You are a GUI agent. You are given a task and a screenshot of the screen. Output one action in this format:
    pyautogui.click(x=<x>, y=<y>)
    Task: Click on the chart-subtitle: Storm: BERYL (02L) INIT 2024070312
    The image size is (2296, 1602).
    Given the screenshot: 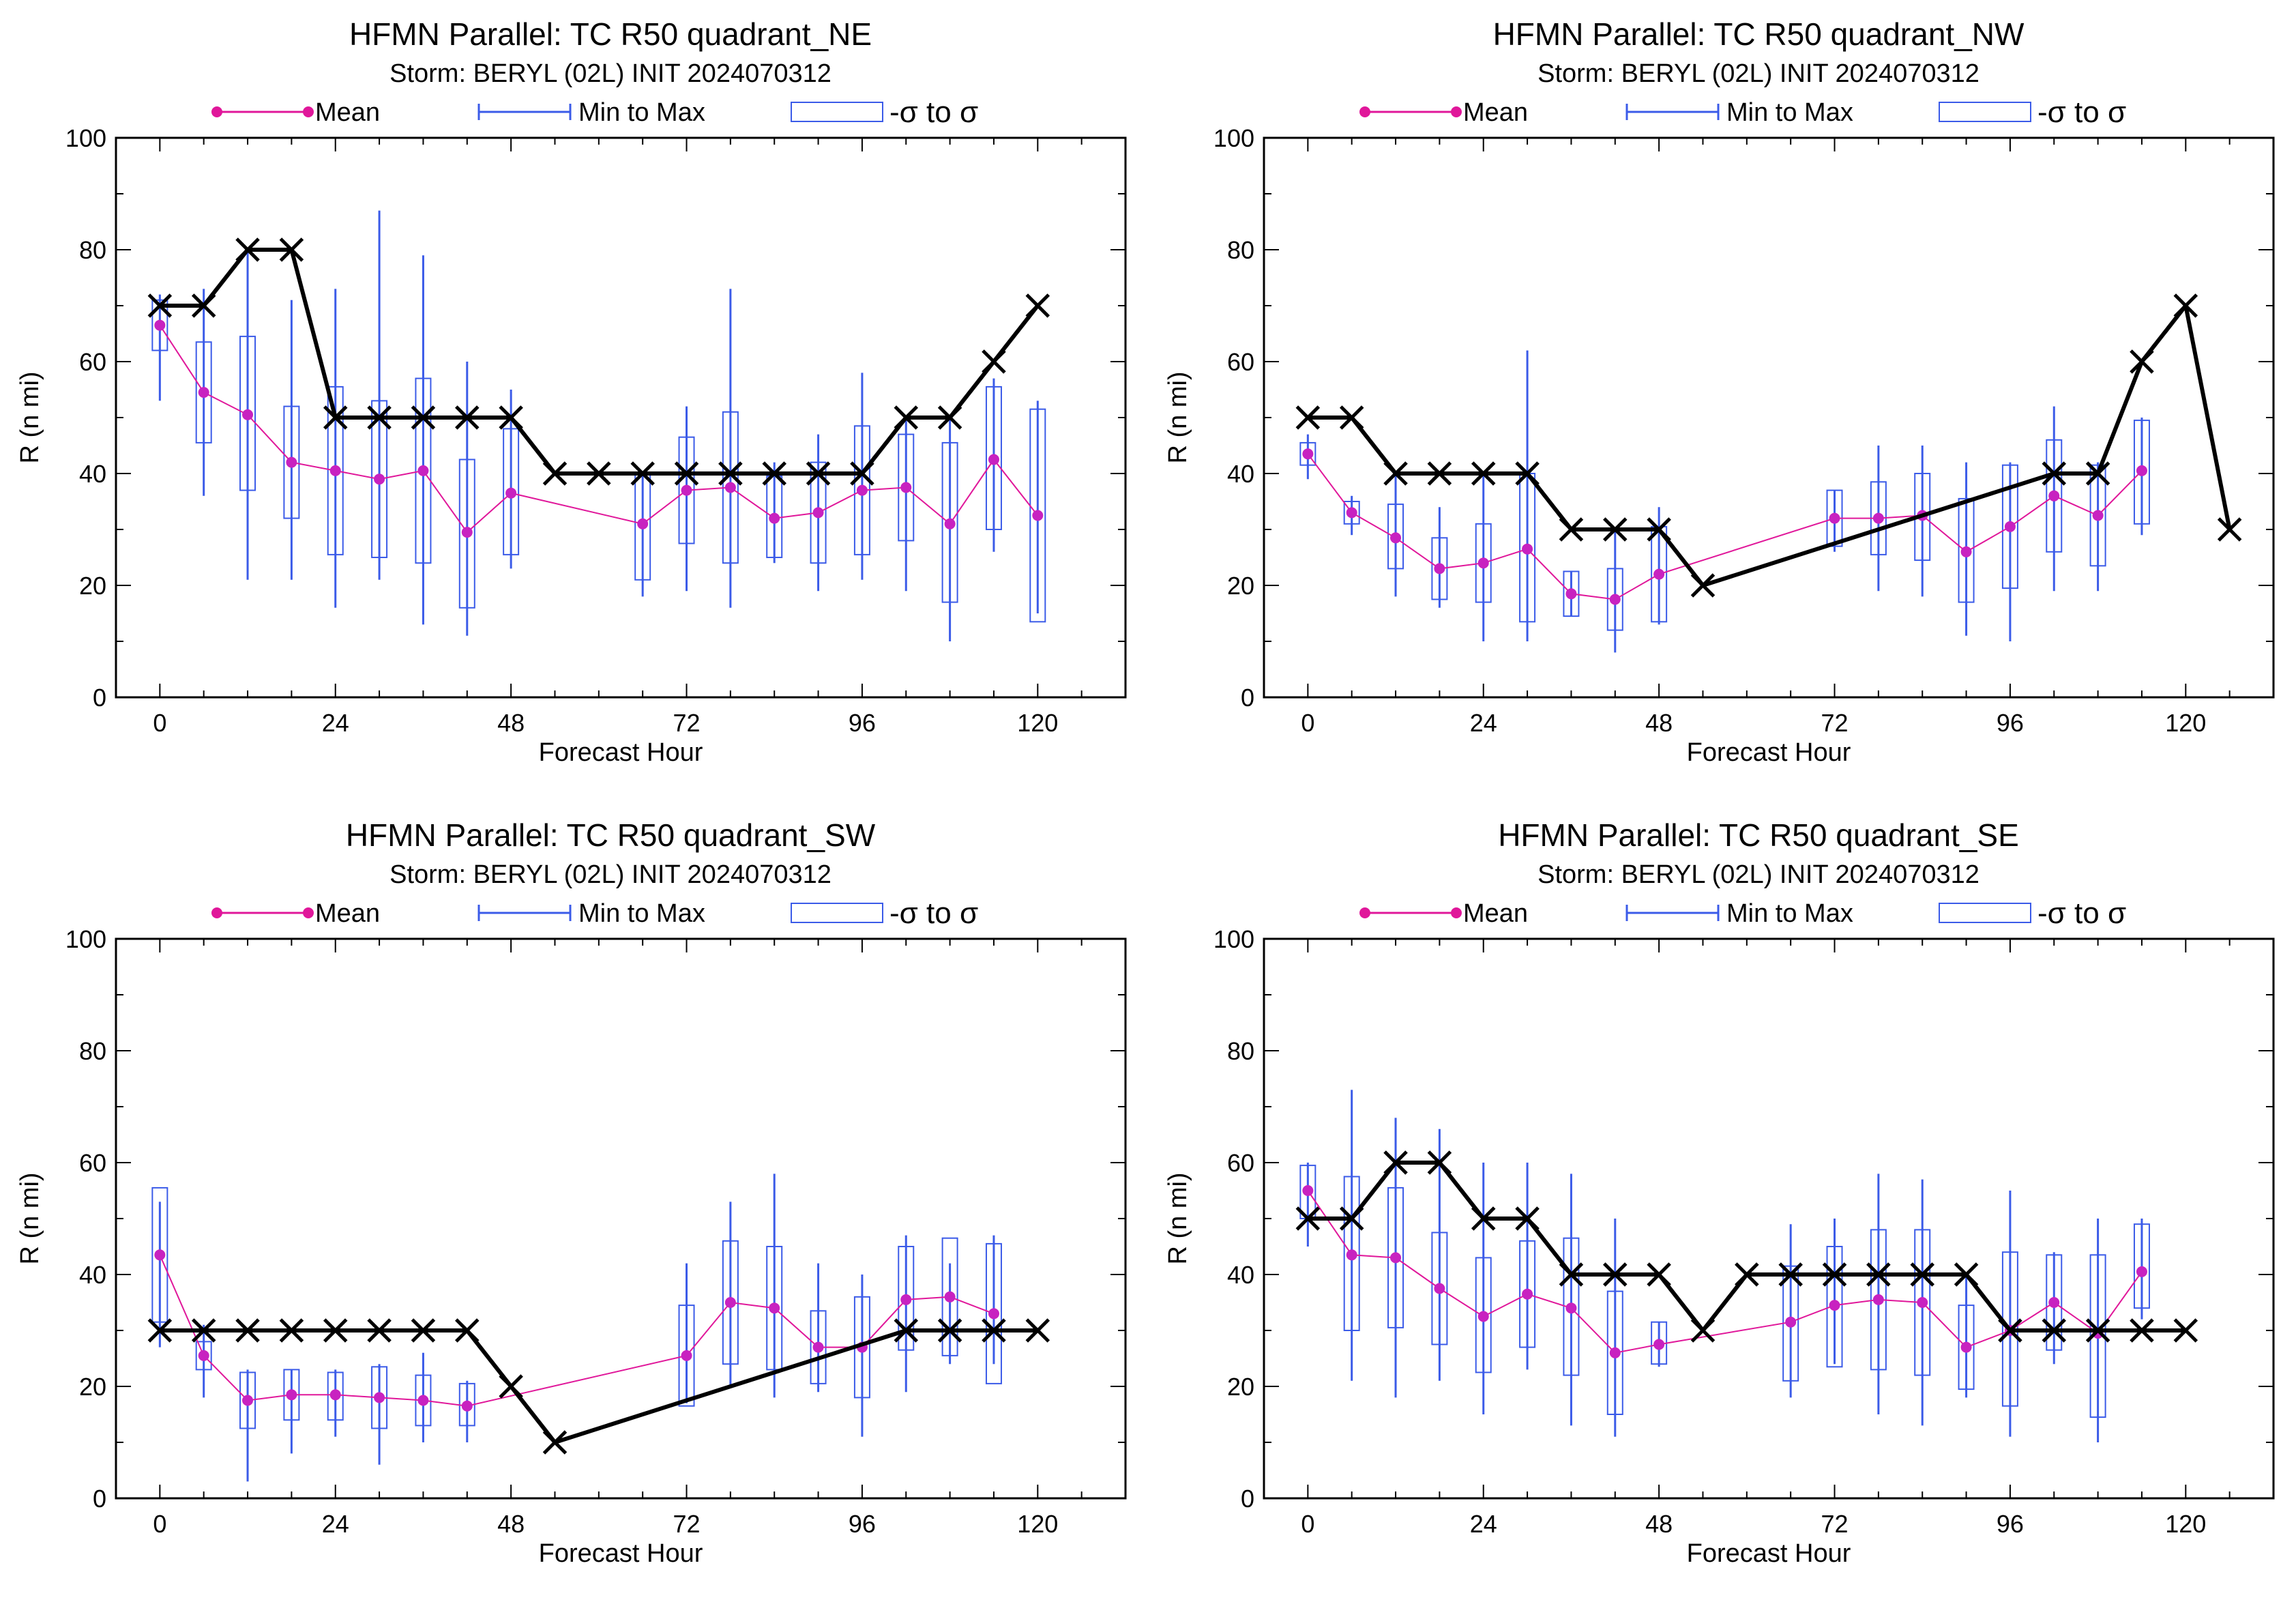 What is the action you would take?
    pyautogui.click(x=610, y=73)
    